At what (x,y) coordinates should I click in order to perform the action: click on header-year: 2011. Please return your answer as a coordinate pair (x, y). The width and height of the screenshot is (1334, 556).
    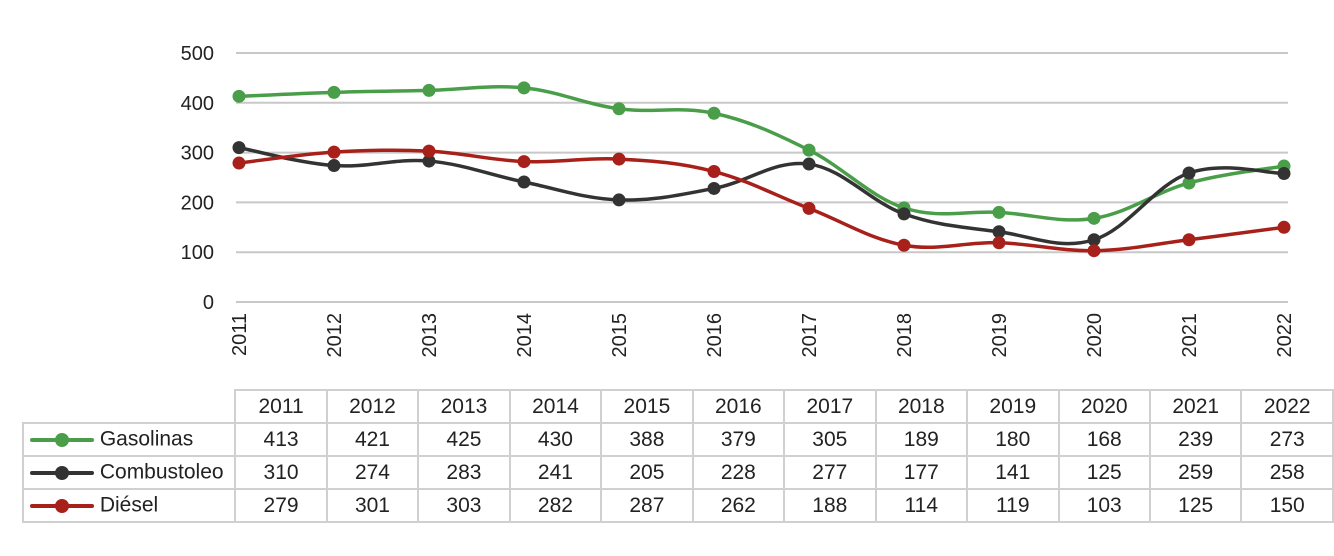
    Looking at the image, I should click on (281, 406).